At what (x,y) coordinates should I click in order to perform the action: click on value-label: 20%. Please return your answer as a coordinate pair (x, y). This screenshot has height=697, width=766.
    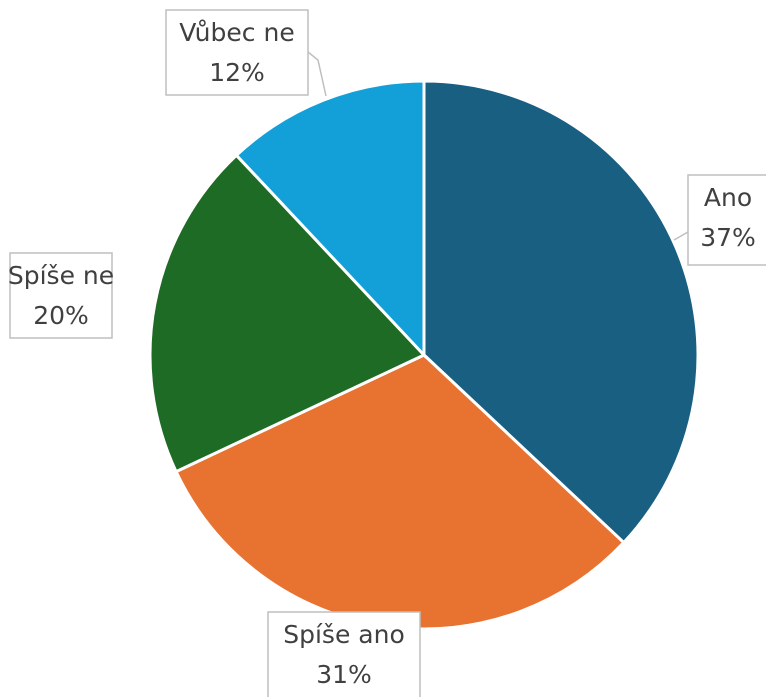
    Looking at the image, I should click on (61, 315).